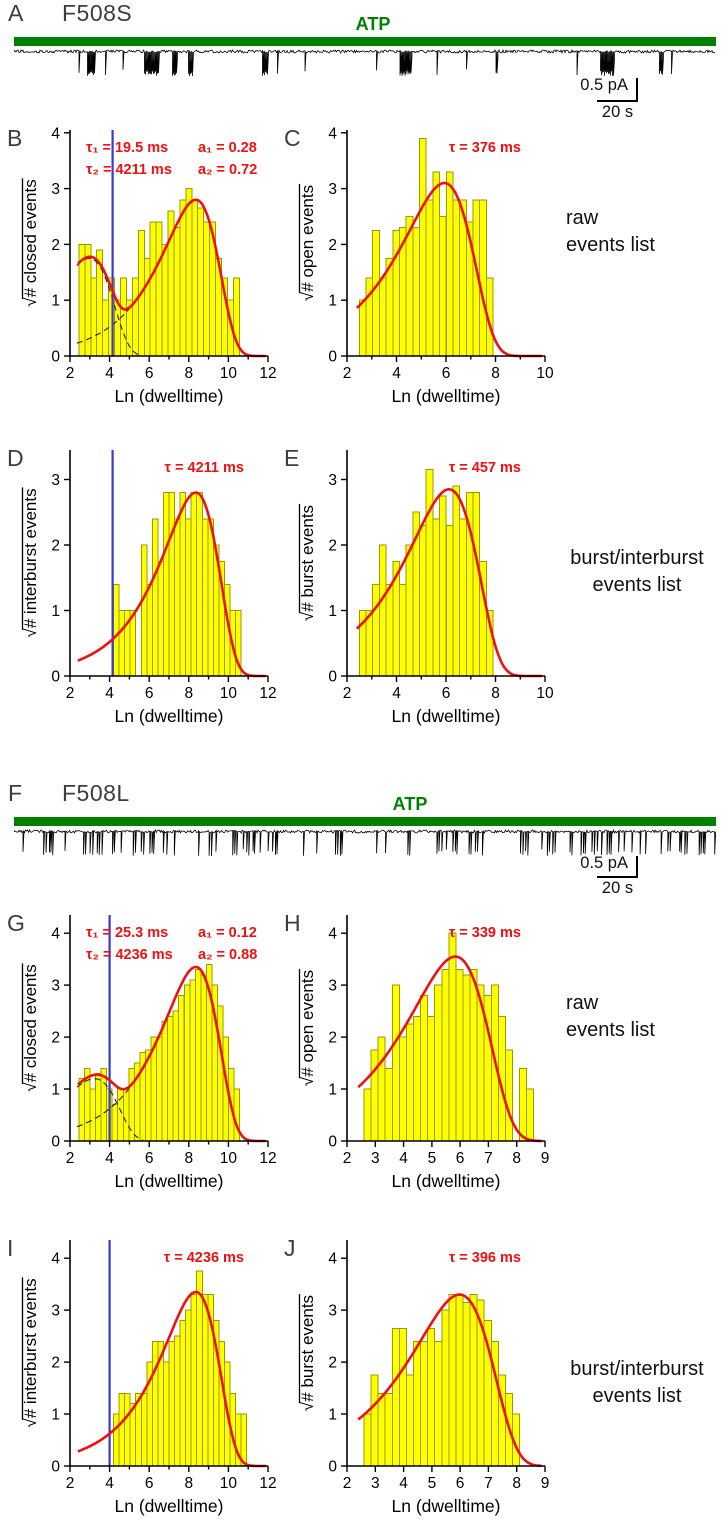  What do you see at coordinates (55, 1415) in the screenshot?
I see `y-tick-label: 1` at bounding box center [55, 1415].